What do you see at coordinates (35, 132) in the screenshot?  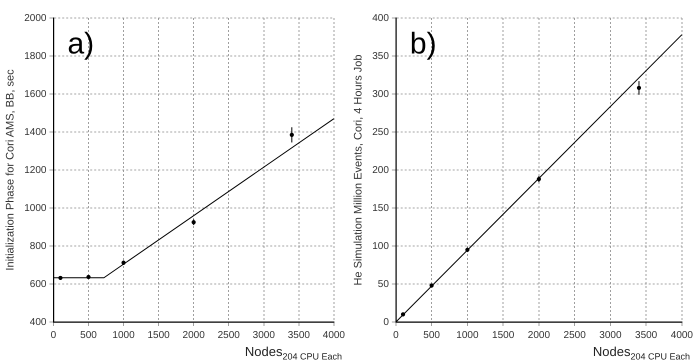 I see `y-tick-label: 1400` at bounding box center [35, 132].